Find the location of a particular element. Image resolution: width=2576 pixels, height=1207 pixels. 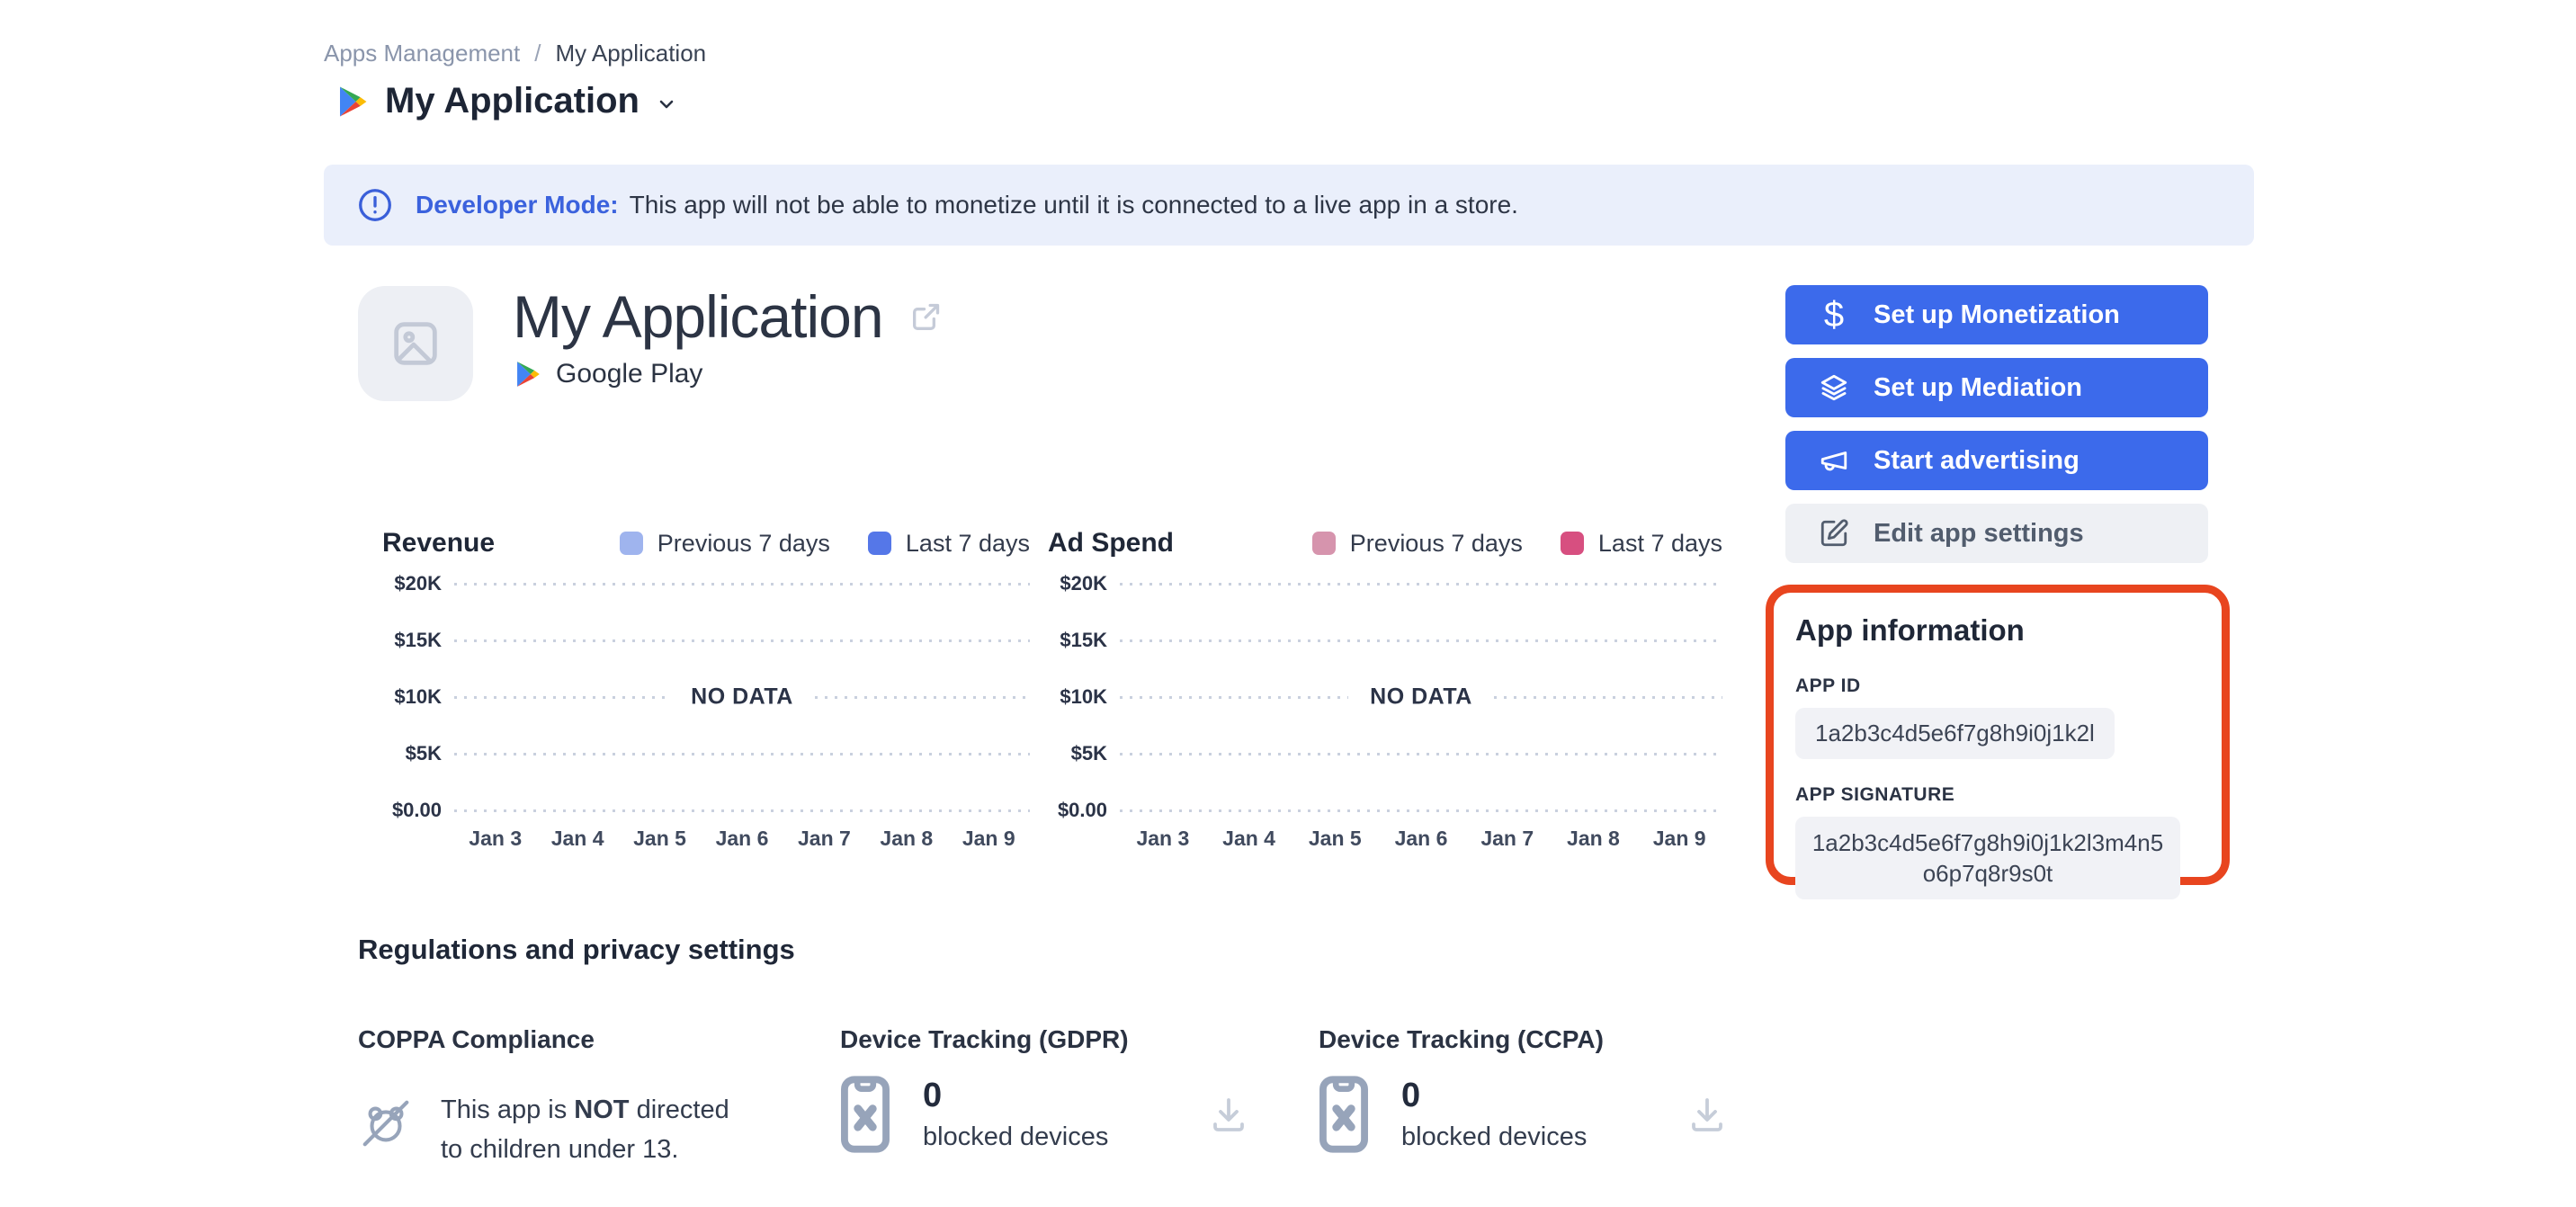

start-advertising-button: Start advertising is located at coordinates (1996, 460).